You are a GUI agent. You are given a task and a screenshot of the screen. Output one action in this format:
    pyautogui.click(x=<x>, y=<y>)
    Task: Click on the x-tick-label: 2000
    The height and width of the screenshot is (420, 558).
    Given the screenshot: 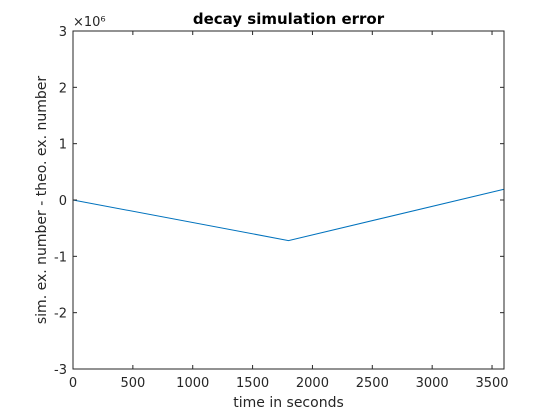 What is the action you would take?
    pyautogui.click(x=312, y=383)
    